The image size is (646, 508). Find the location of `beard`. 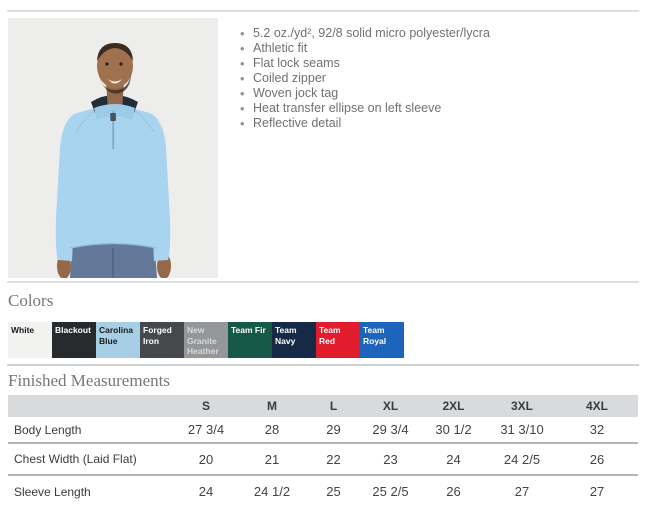

beard is located at coordinates (115, 83).